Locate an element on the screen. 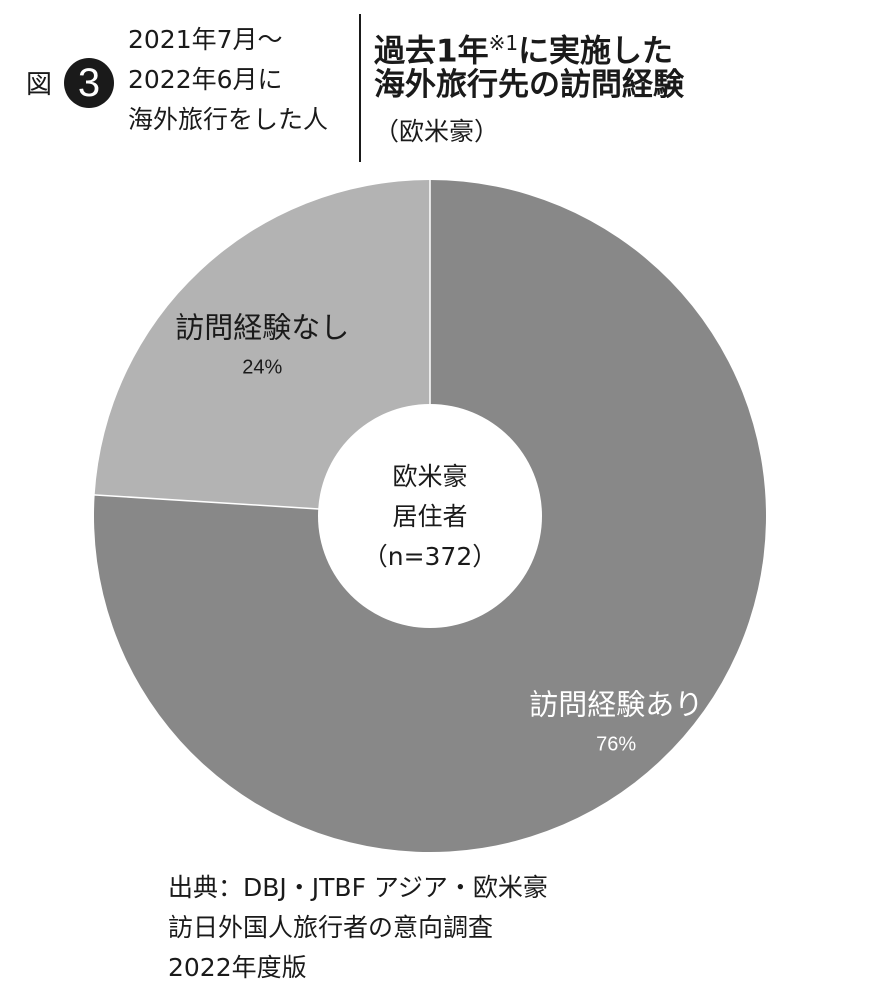  slice-value-label: 76% is located at coordinates (616, 744).